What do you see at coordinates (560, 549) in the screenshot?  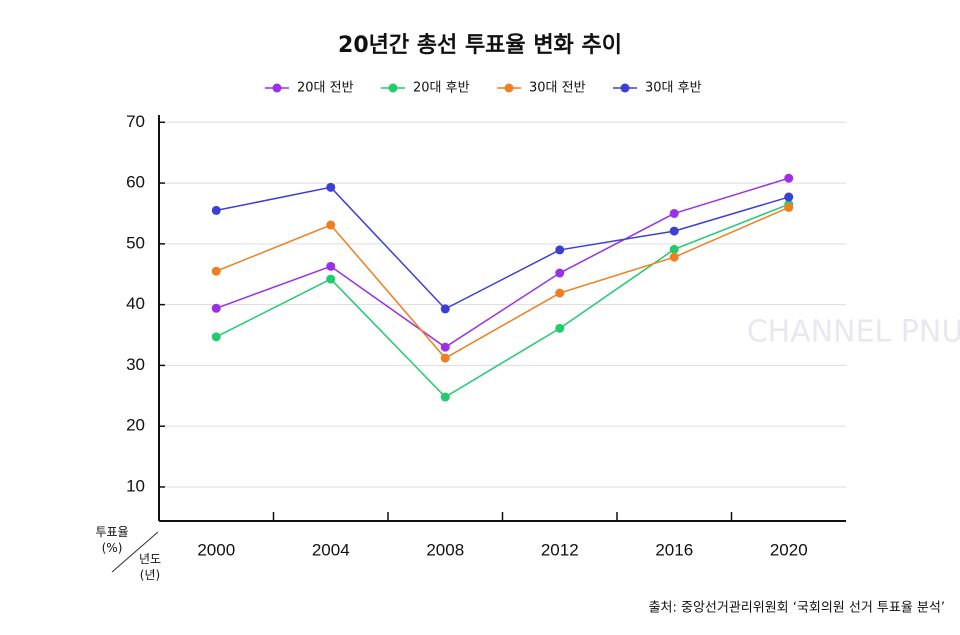 I see `x-tick-label: 2012` at bounding box center [560, 549].